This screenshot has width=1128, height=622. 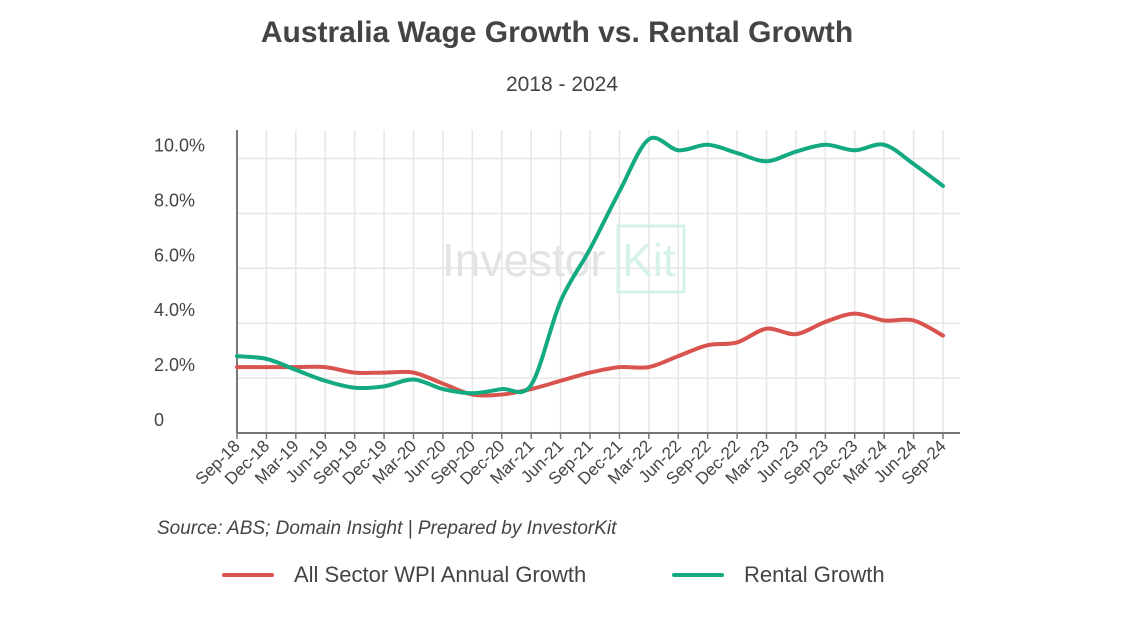 I want to click on y-tick-label: 8.0%, so click(x=174, y=200).